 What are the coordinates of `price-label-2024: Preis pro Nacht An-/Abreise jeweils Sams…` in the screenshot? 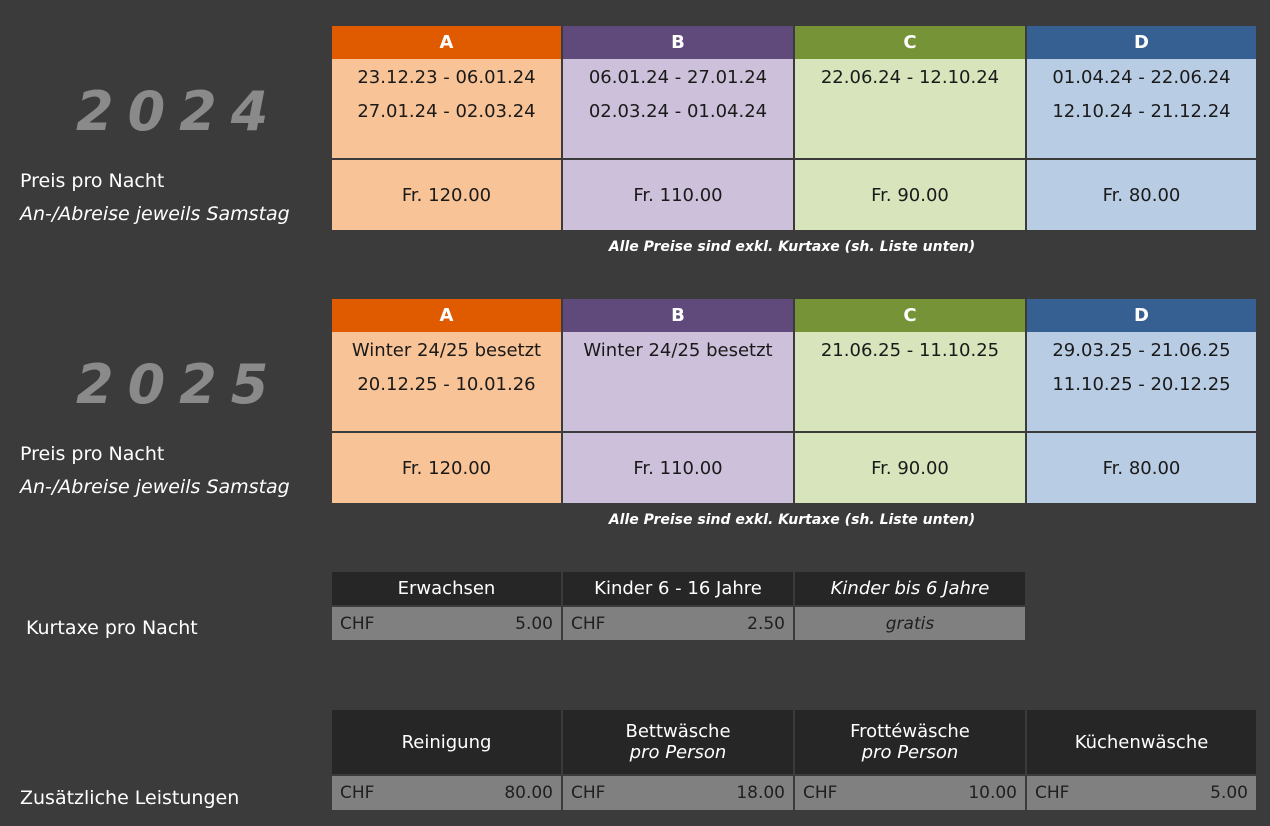 It's located at (155, 198).